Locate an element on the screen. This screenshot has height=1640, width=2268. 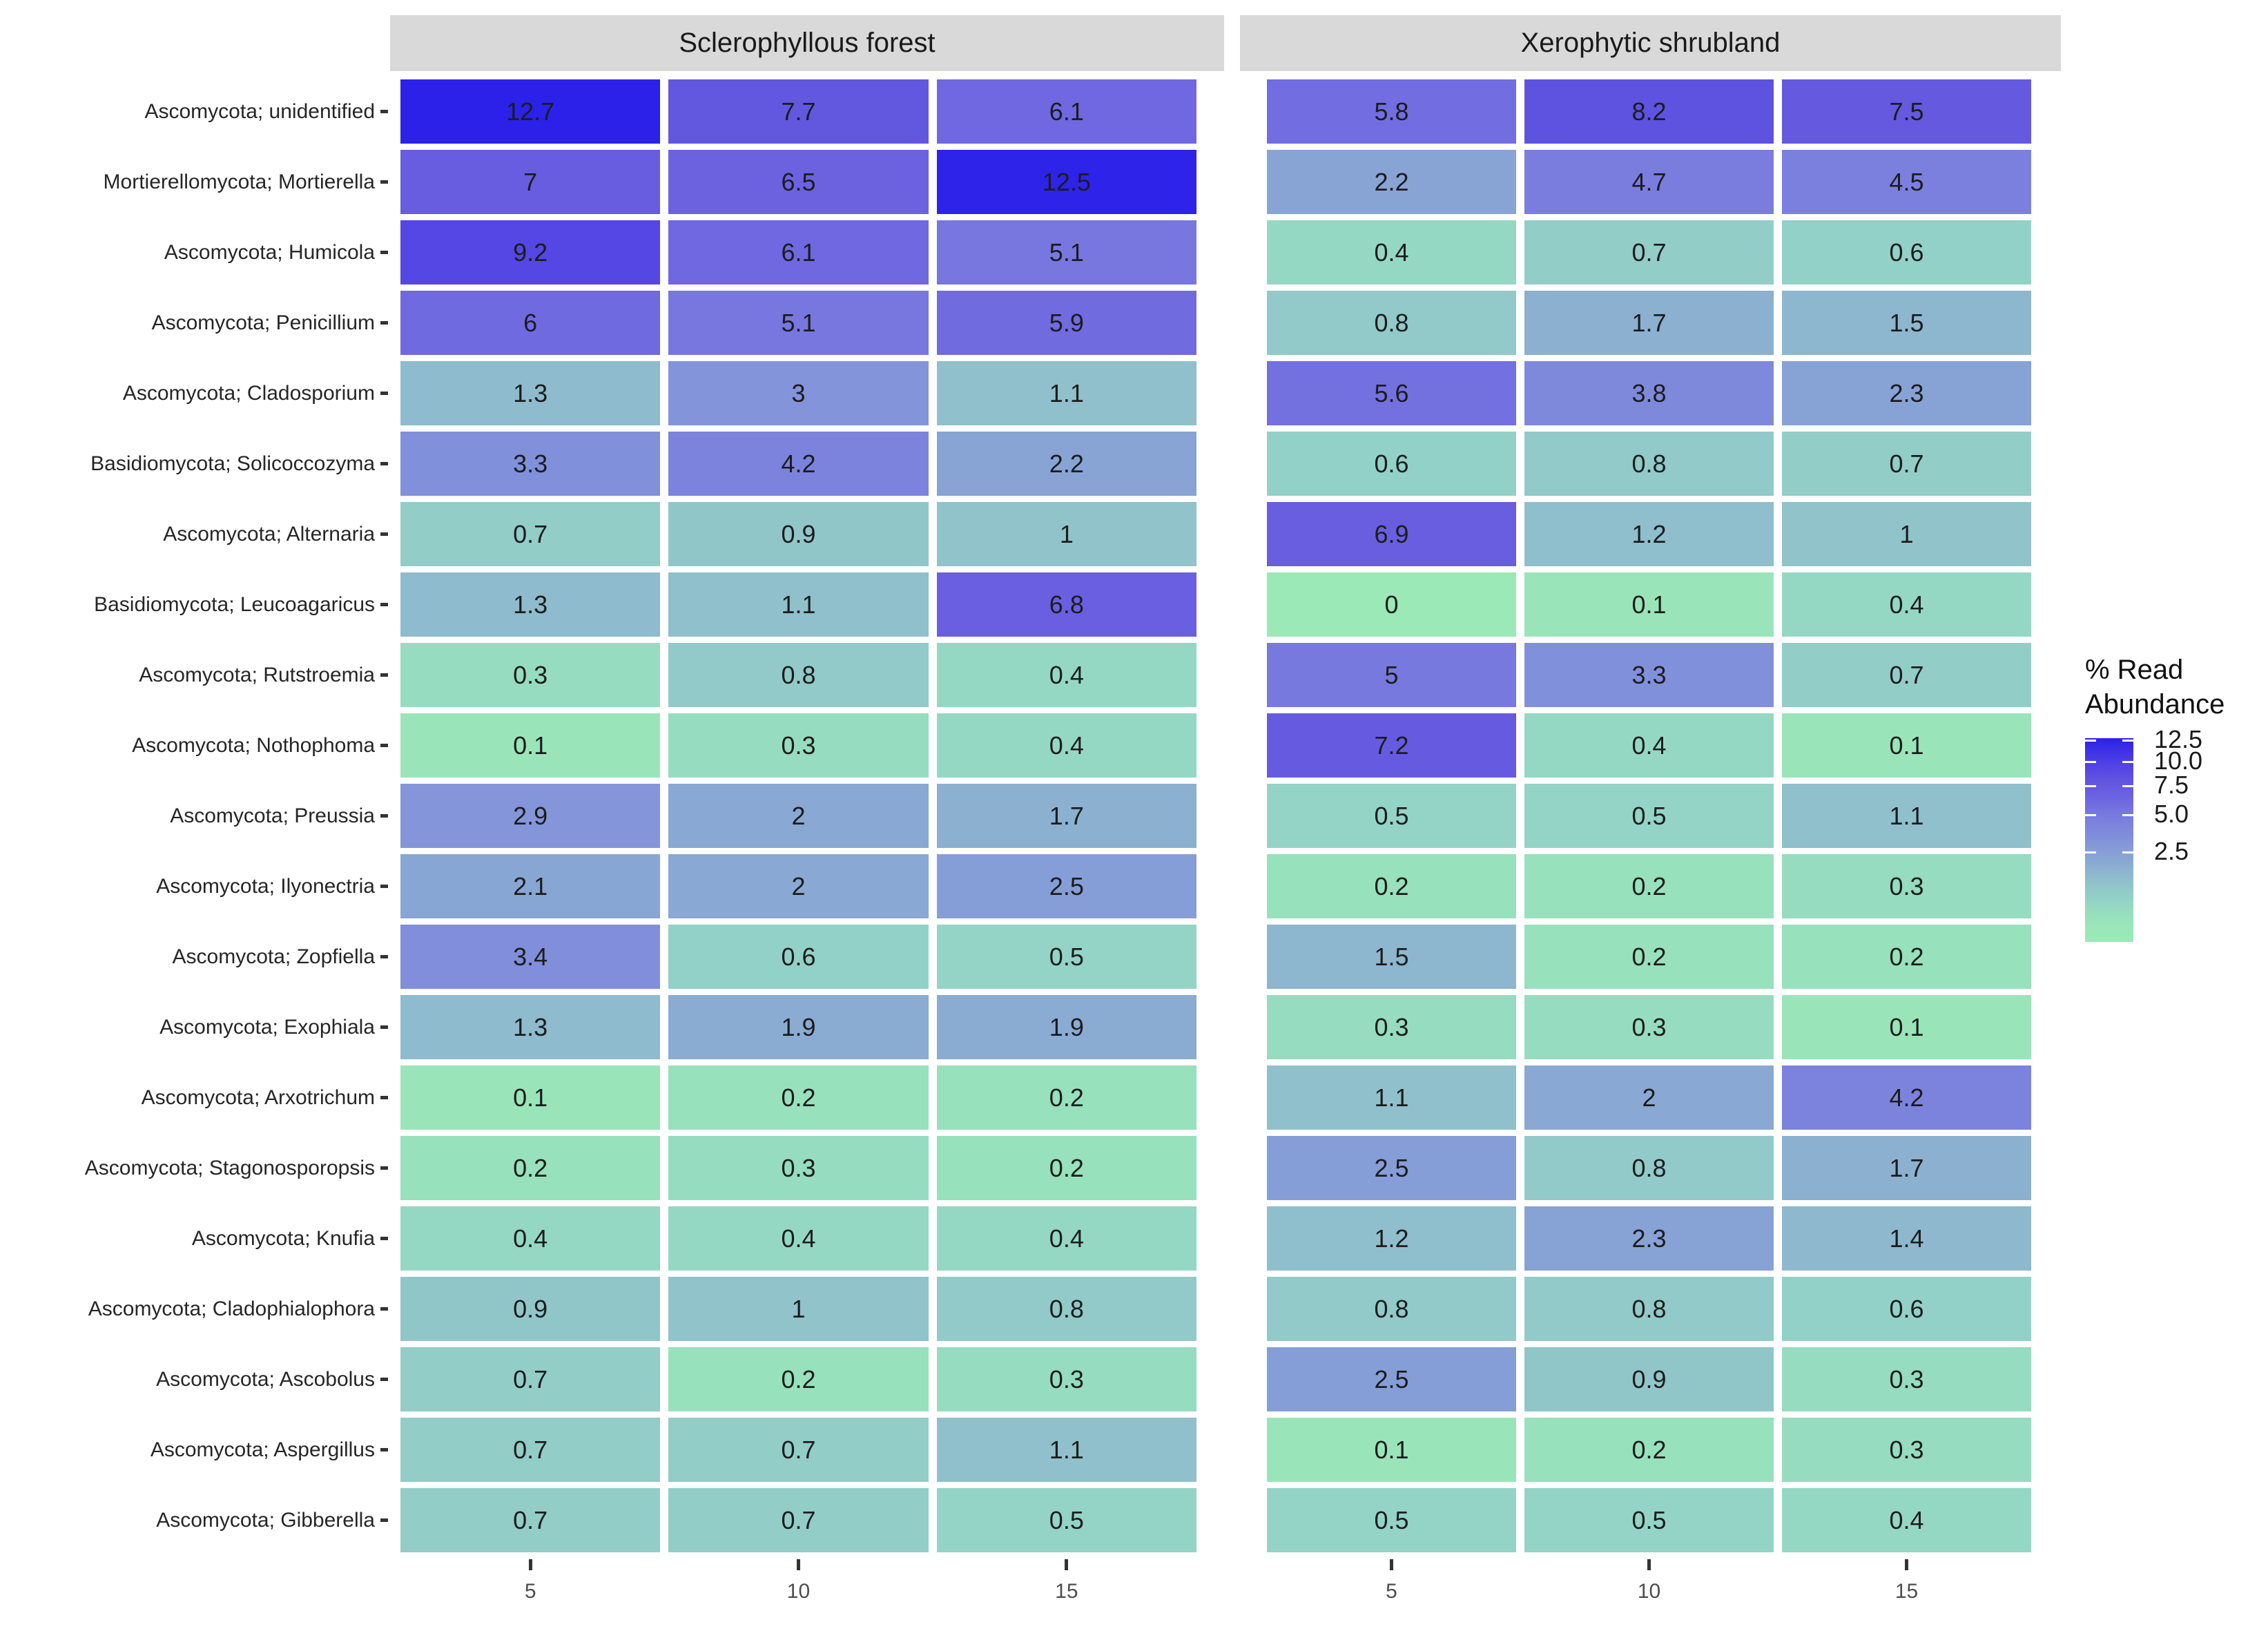
heatmap-cell: 3.3 is located at coordinates (530, 464).